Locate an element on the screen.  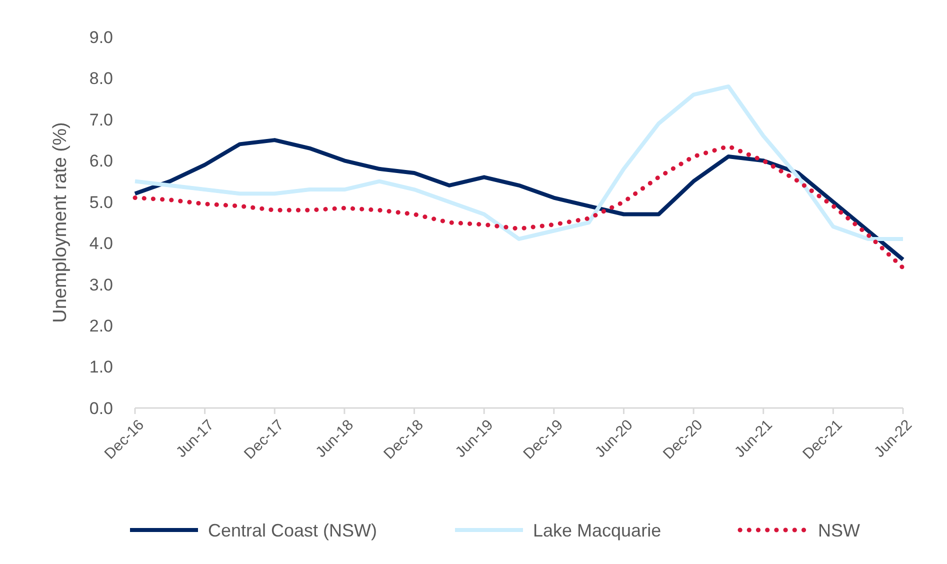
y-tick-label: 5.0 is located at coordinates (101, 202).